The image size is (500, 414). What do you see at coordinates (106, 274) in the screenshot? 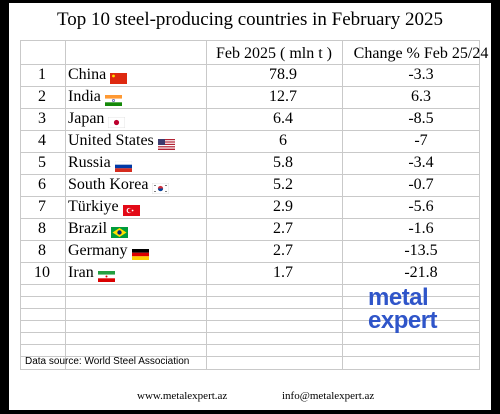
I see `iran-flag-icon` at bounding box center [106, 274].